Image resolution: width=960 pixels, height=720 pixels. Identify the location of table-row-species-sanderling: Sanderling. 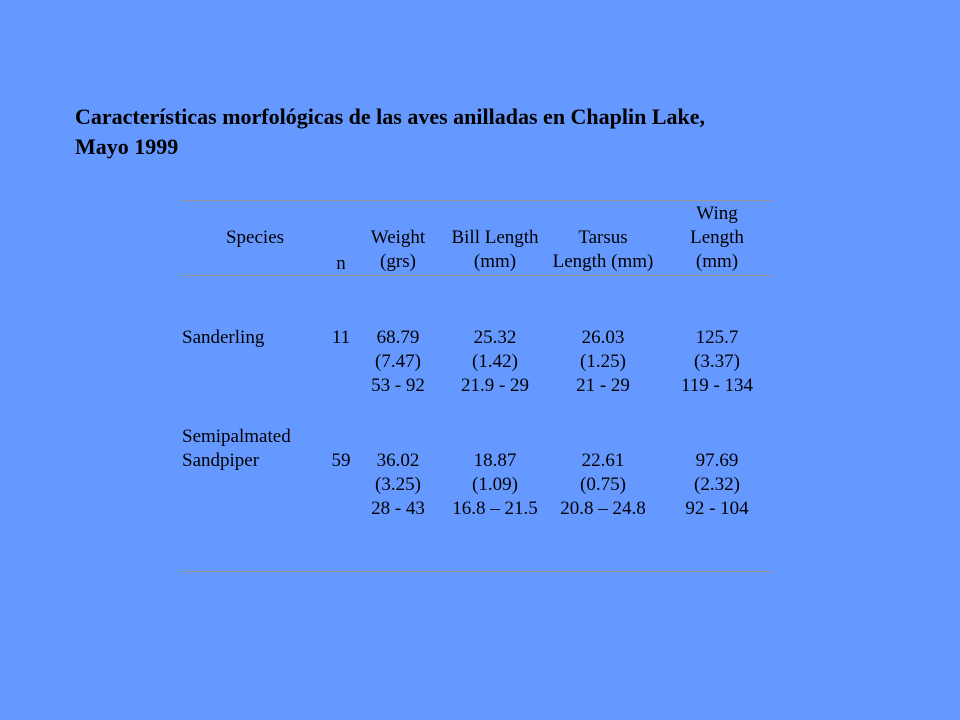
(223, 337).